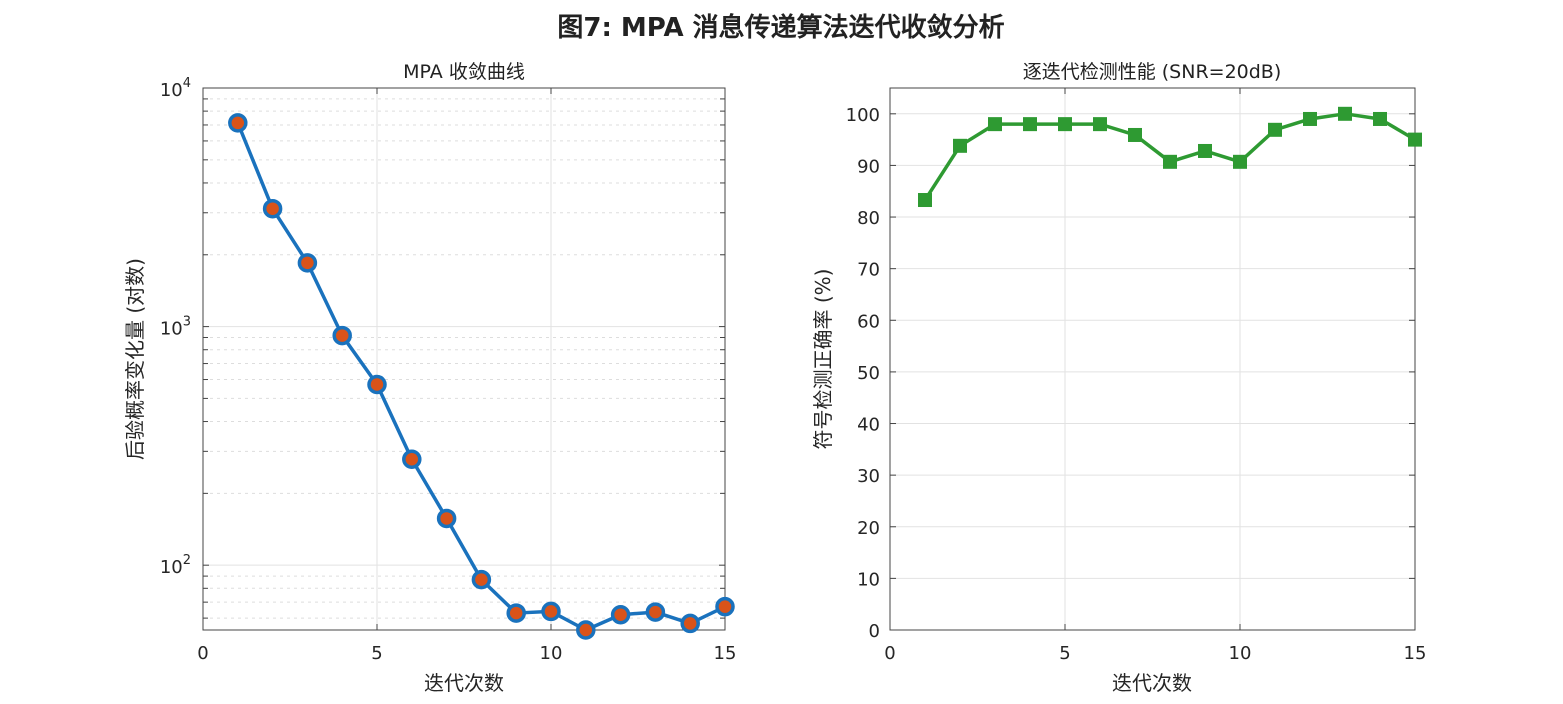 Image resolution: width=1563 pixels, height=704 pixels. I want to click on right-y-label: 符号检测正确率 (%), so click(823, 359).